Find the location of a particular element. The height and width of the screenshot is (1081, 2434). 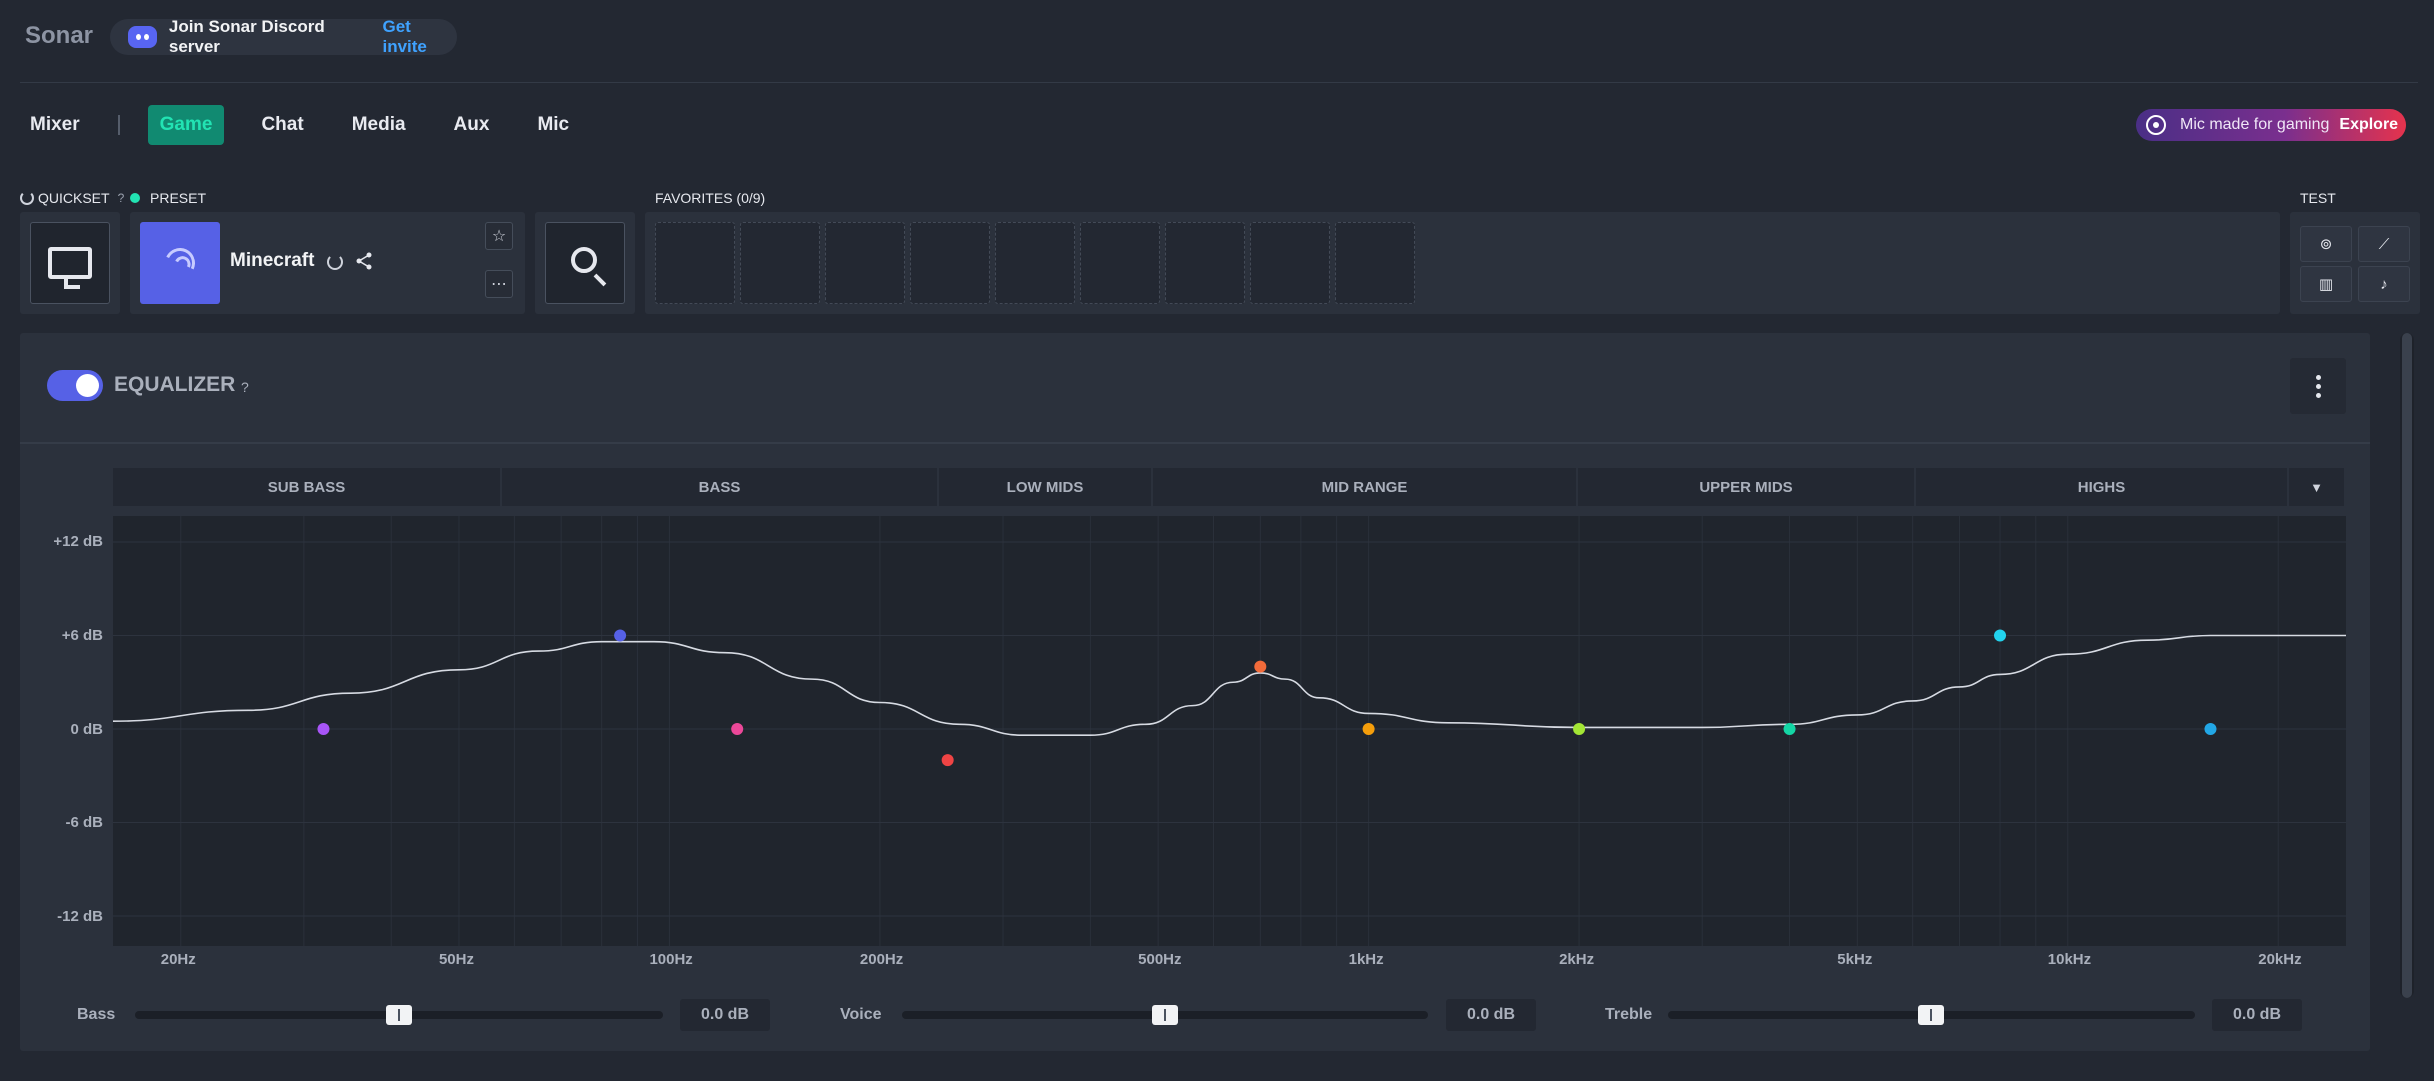

header-divider is located at coordinates (1219, 82).